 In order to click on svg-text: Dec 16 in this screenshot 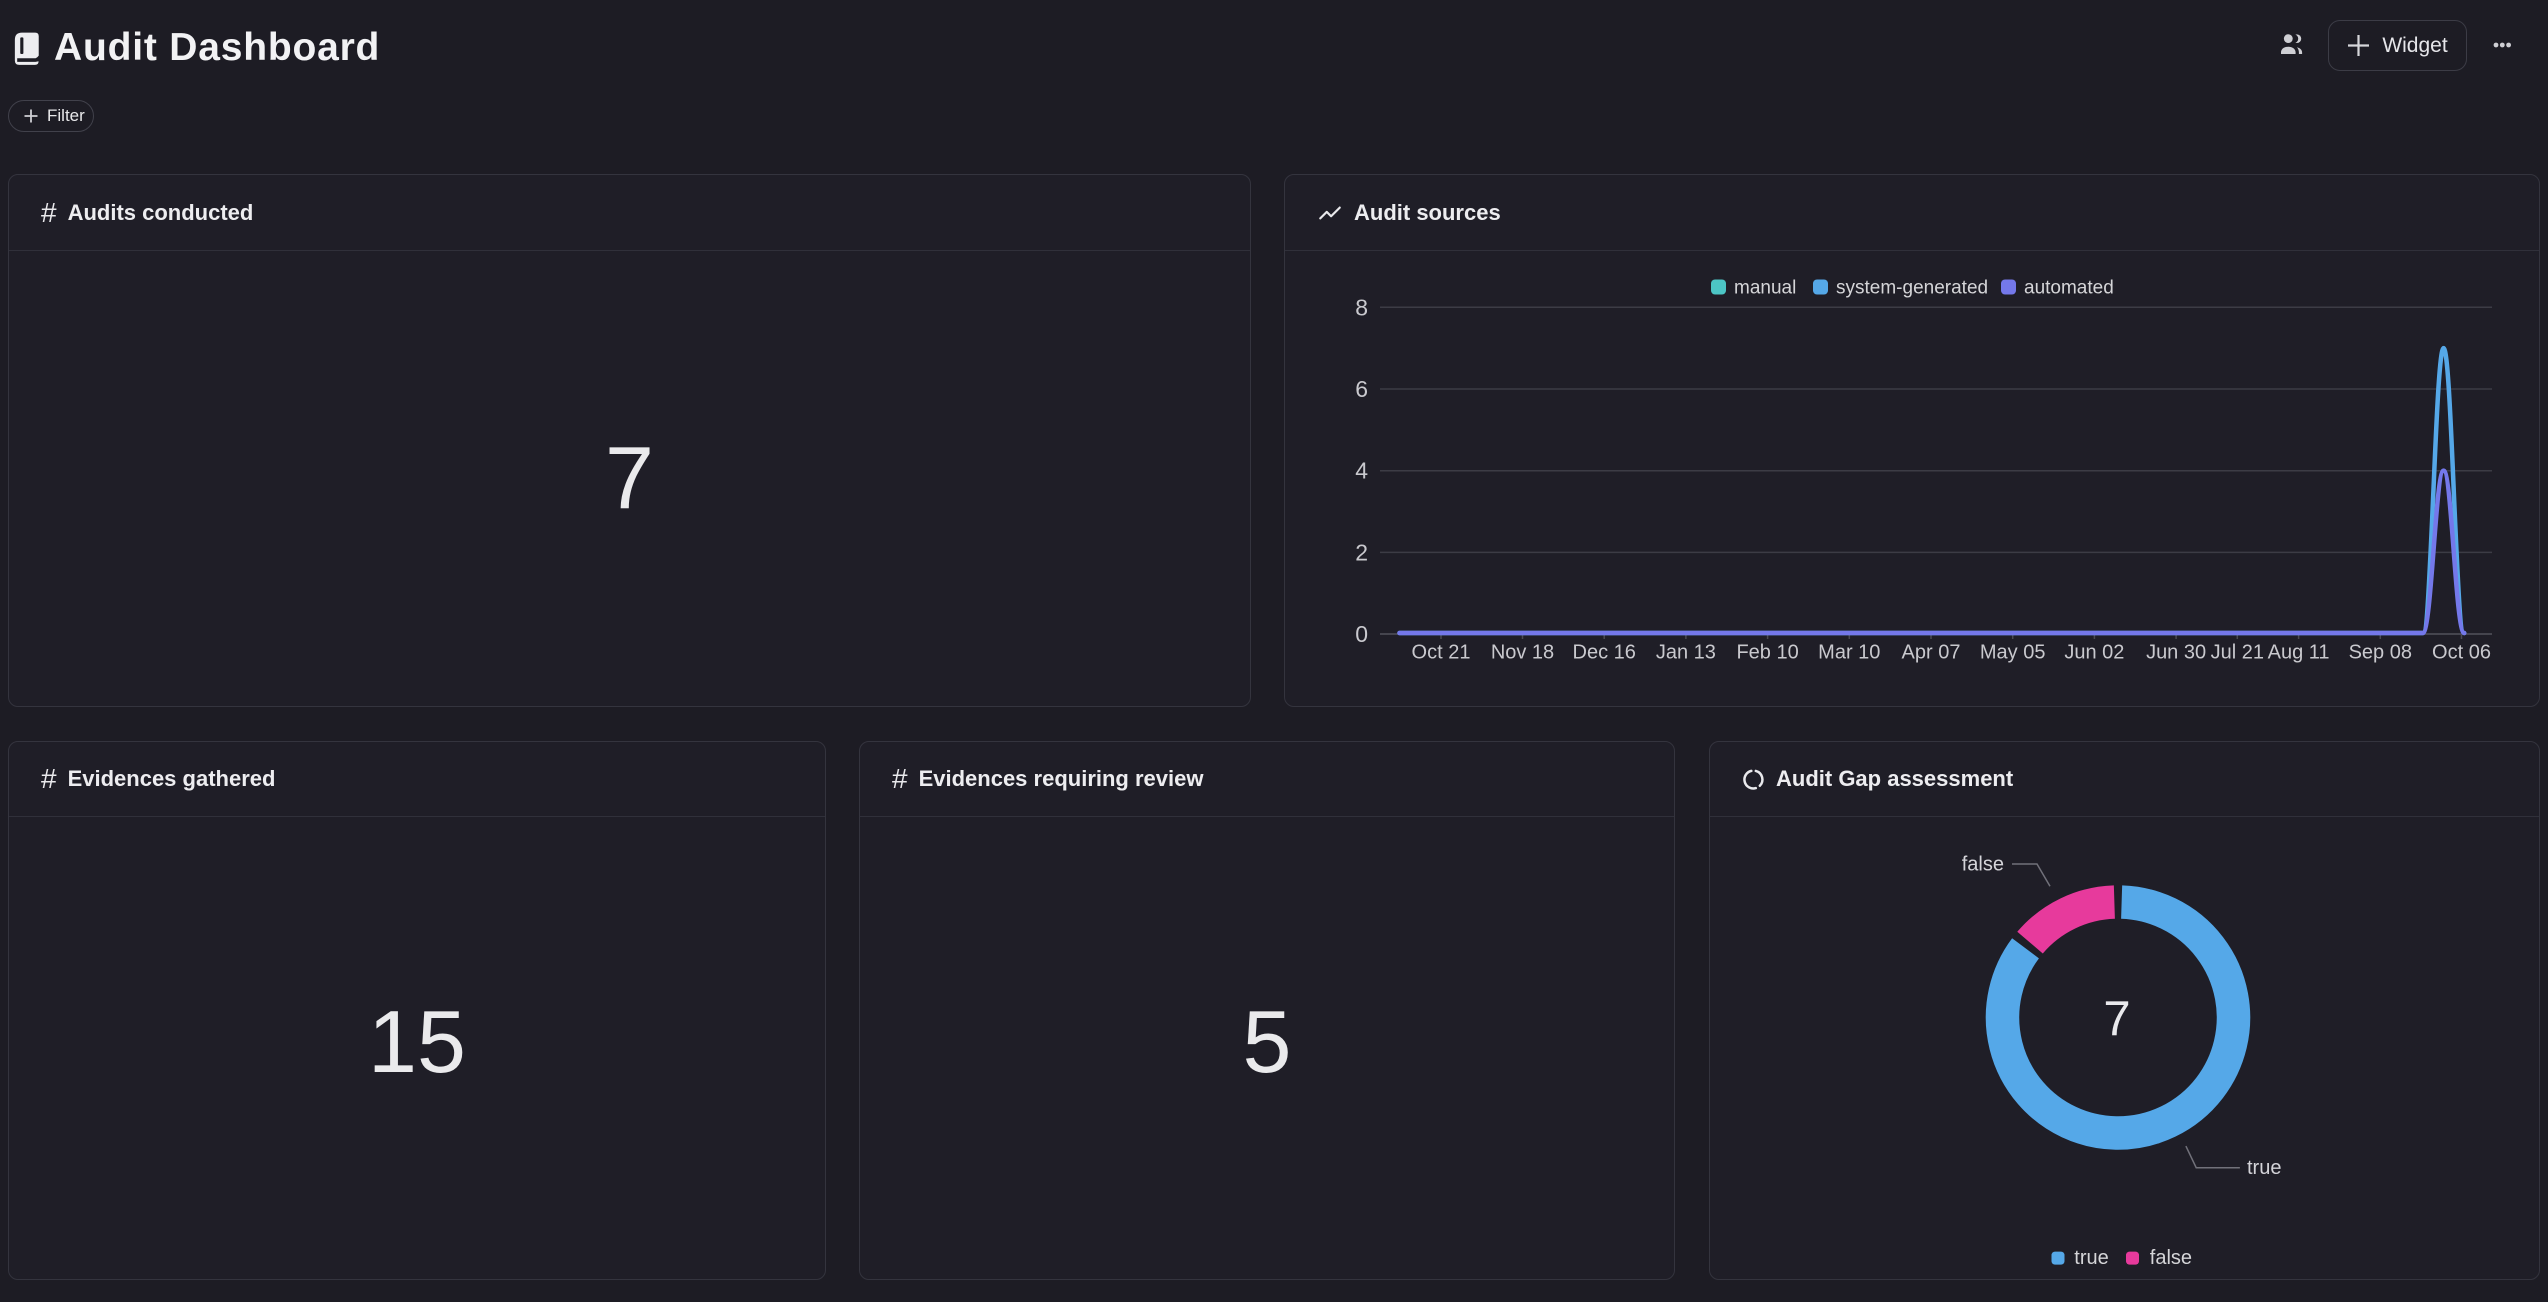, I will do `click(1604, 653)`.